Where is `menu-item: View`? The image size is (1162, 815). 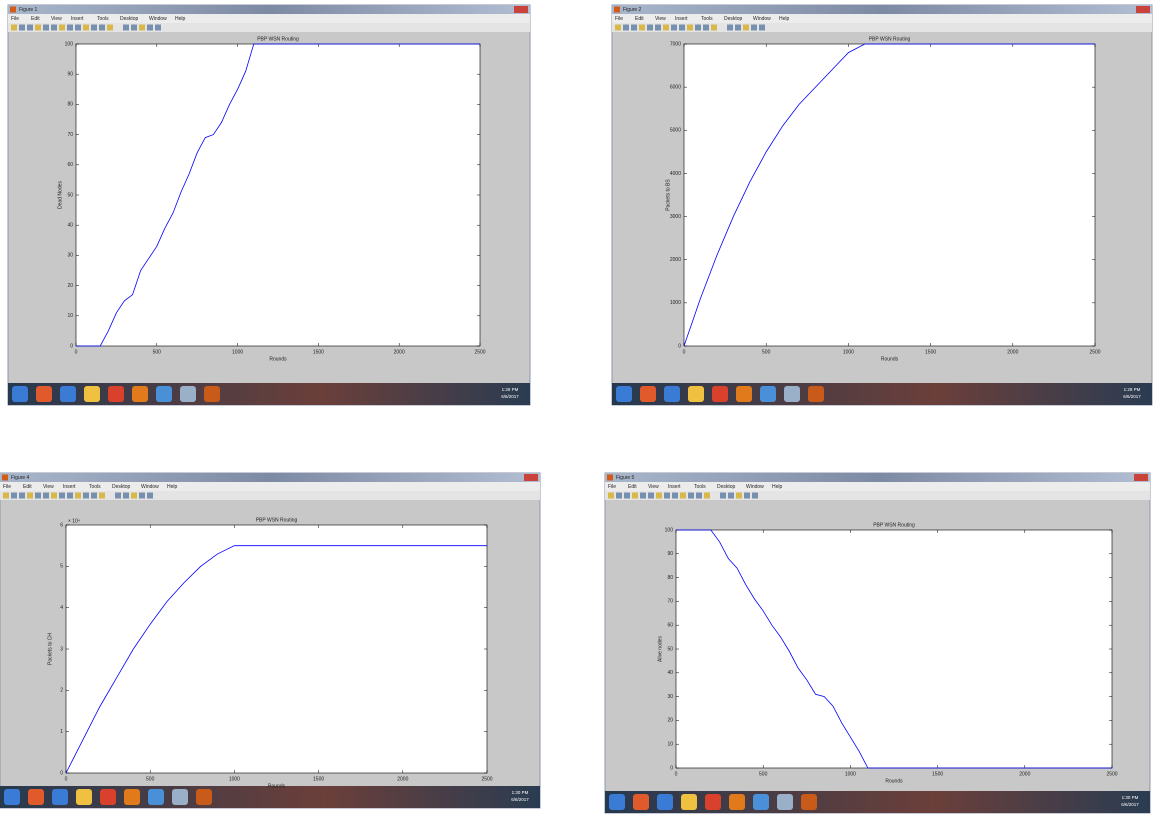
menu-item: View is located at coordinates (48, 487).